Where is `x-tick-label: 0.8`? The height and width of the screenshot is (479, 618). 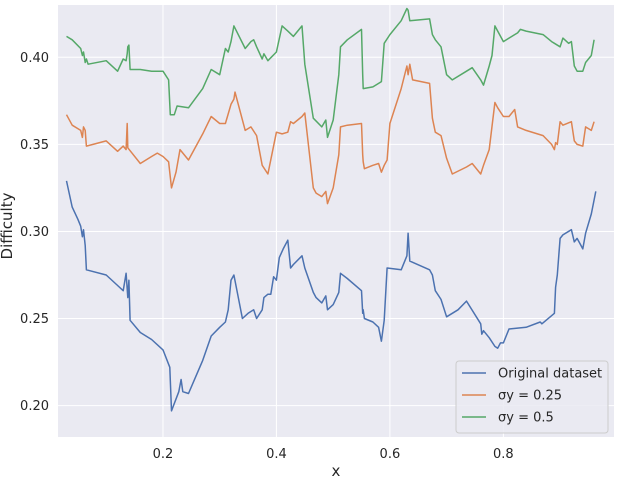
x-tick-label: 0.8 is located at coordinates (503, 454).